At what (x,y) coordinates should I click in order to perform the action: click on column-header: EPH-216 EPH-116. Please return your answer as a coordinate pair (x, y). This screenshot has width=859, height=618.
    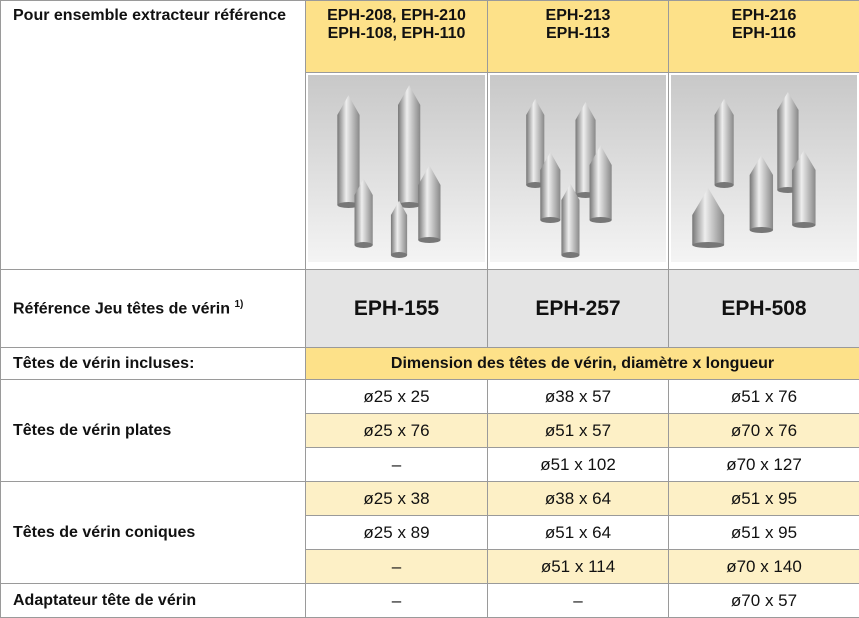
    Looking at the image, I should click on (764, 37).